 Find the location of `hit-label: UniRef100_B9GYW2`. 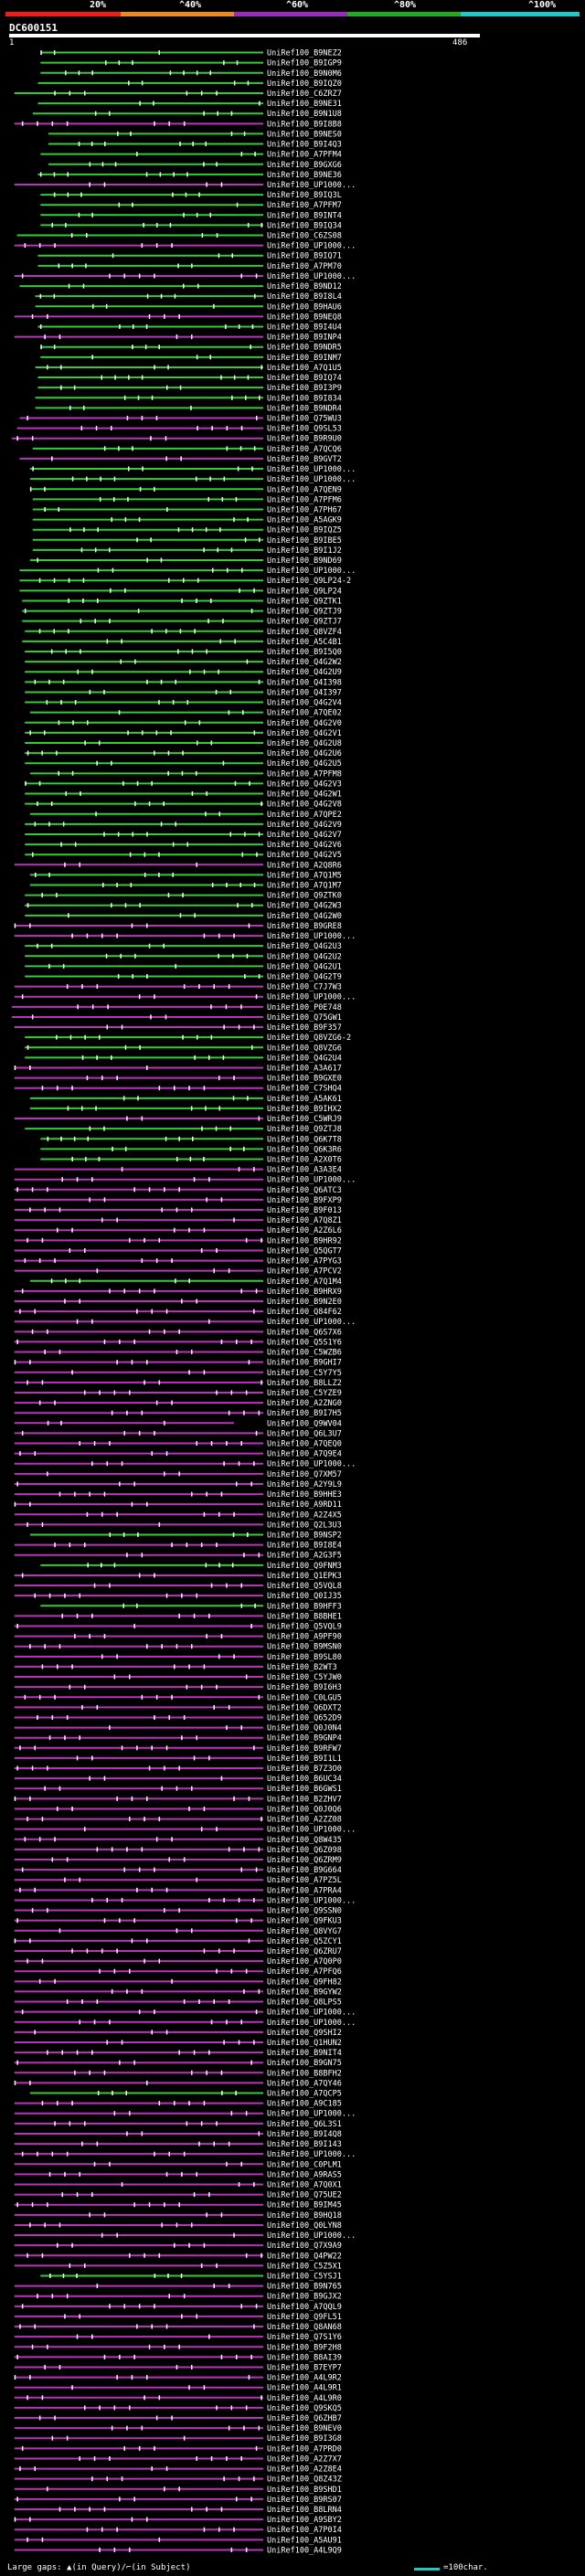

hit-label: UniRef100_B9GYW2 is located at coordinates (304, 1992).